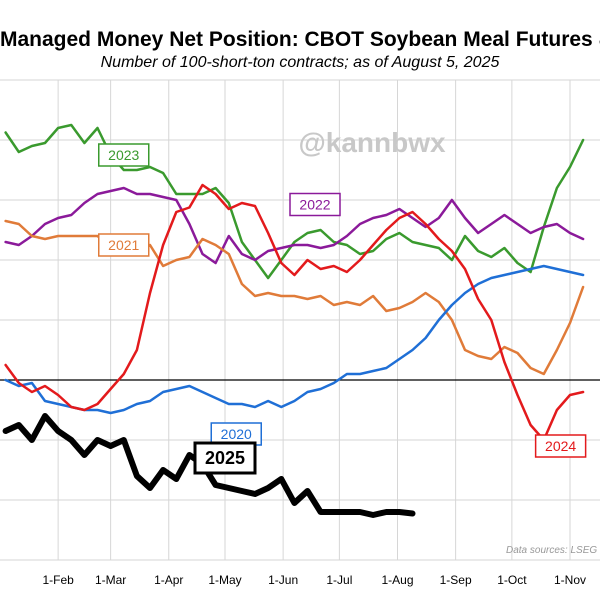 The height and width of the screenshot is (605, 600). I want to click on series-label-2023: 2023, so click(124, 155).